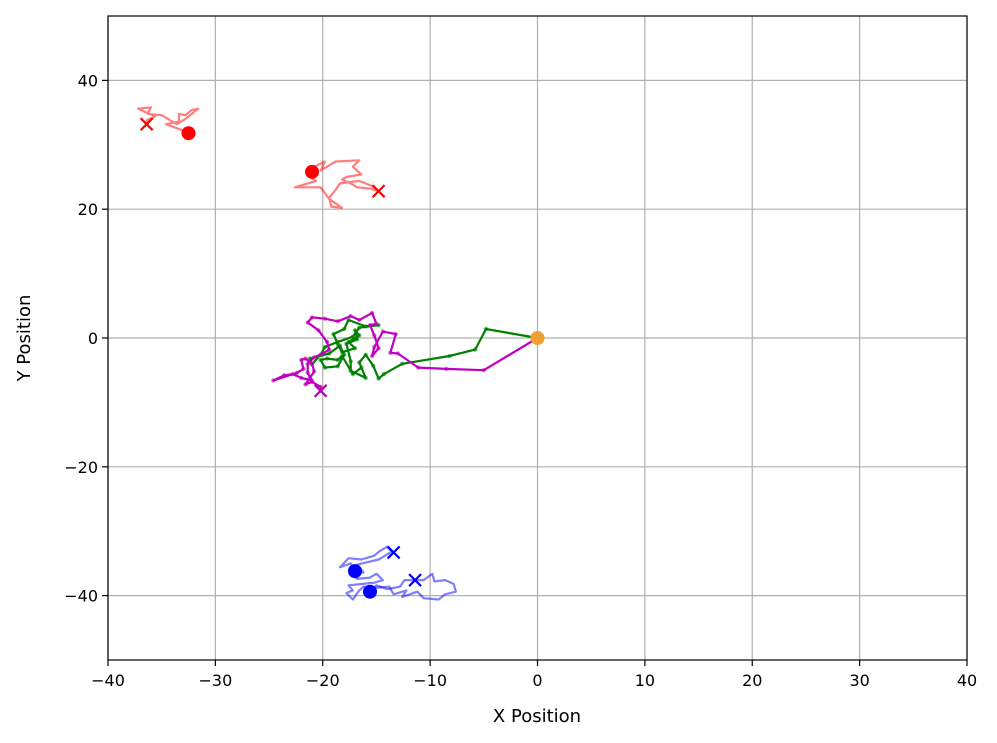 The image size is (997, 743). What do you see at coordinates (859, 680) in the screenshot?
I see `x-tick-label: 30` at bounding box center [859, 680].